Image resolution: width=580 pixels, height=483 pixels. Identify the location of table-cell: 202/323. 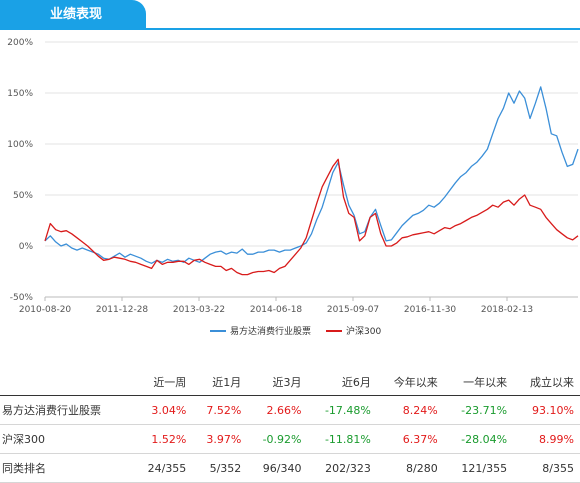
(348, 468).